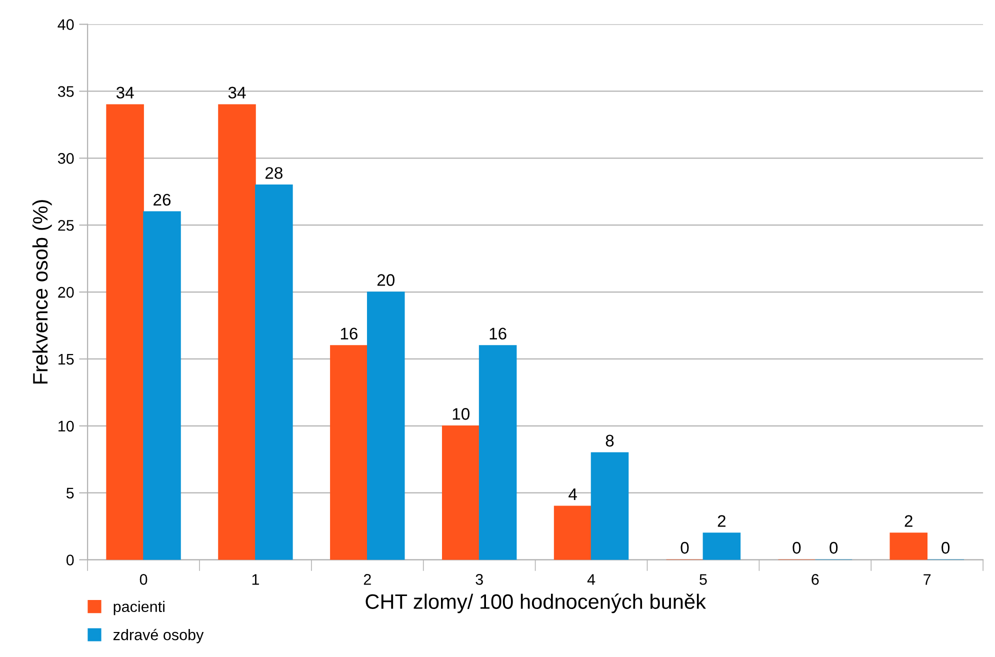  I want to click on data-label: 8, so click(610, 440).